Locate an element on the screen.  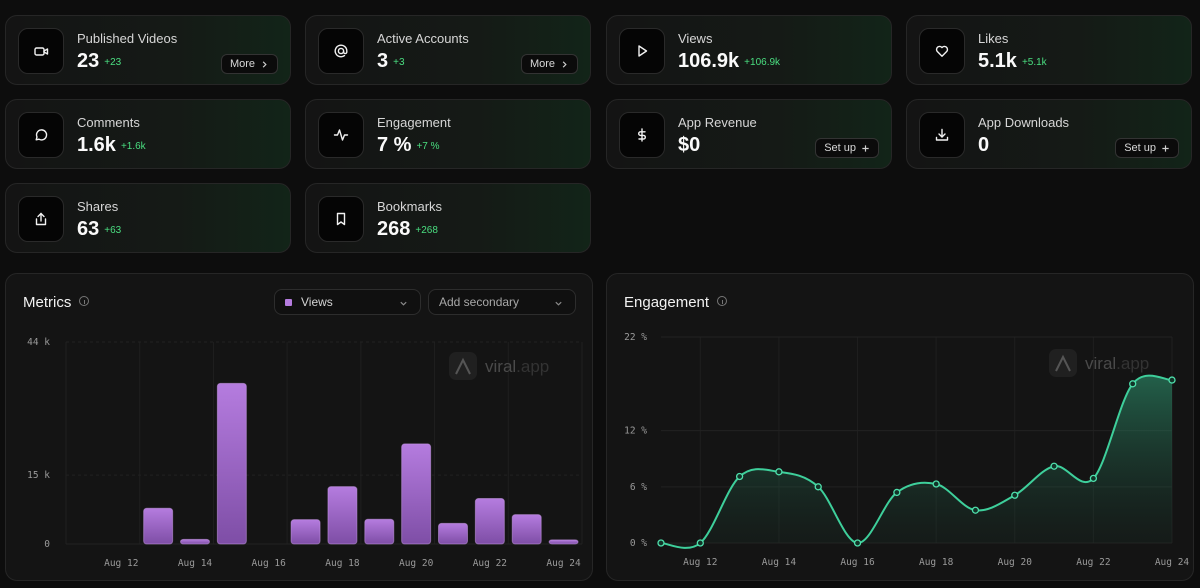
stat-value: 1.6k is located at coordinates (96, 145).